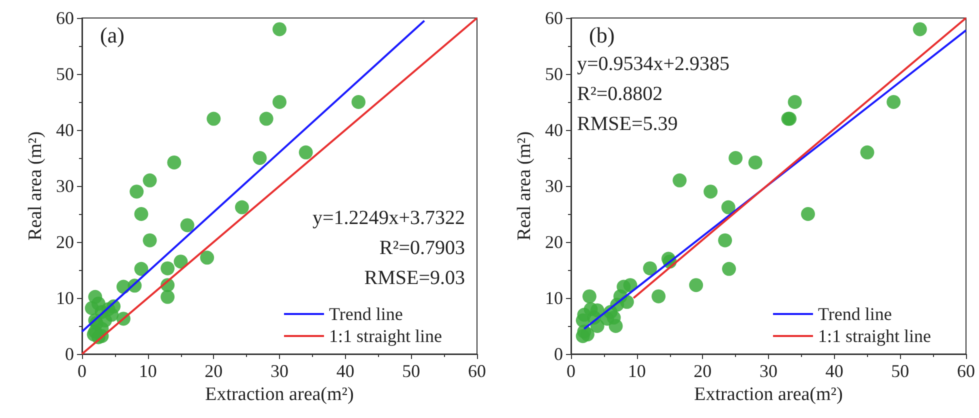 This screenshot has width=979, height=418. What do you see at coordinates (112, 35) in the screenshot?
I see `annotation: (a)` at bounding box center [112, 35].